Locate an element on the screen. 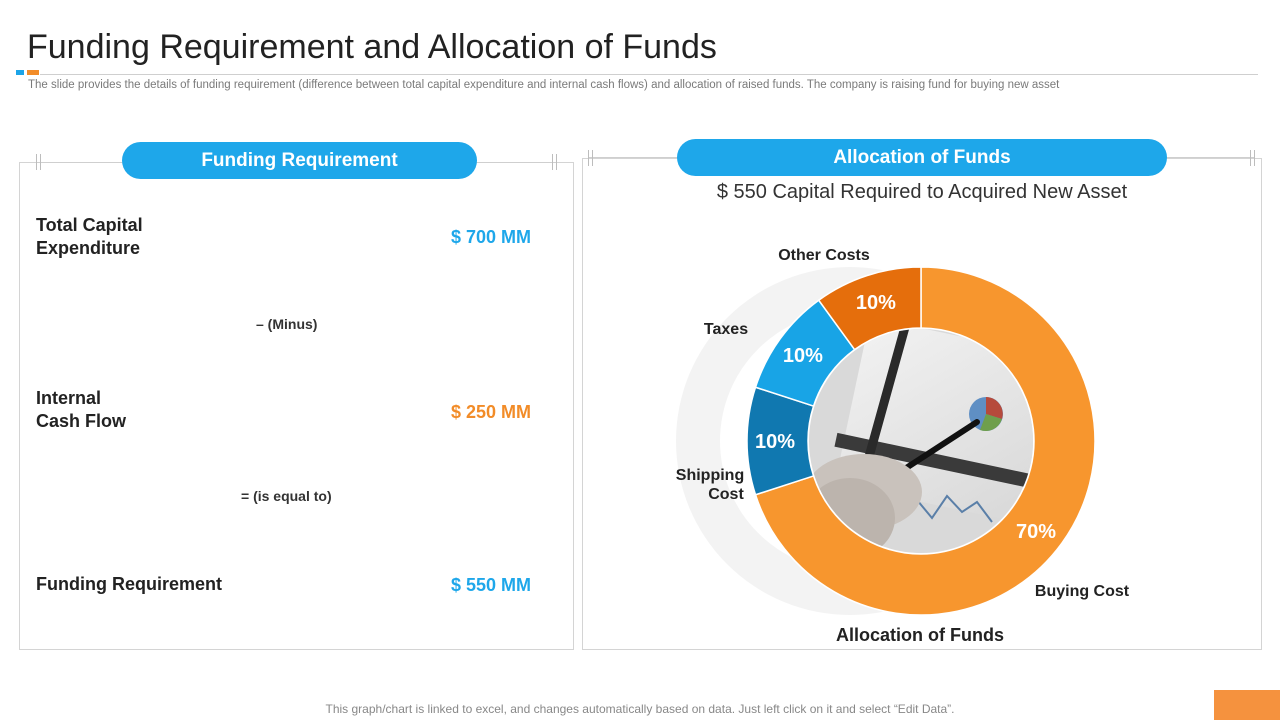 This screenshot has height=720, width=1280. donut-slice-buying-cost is located at coordinates (925, 441).